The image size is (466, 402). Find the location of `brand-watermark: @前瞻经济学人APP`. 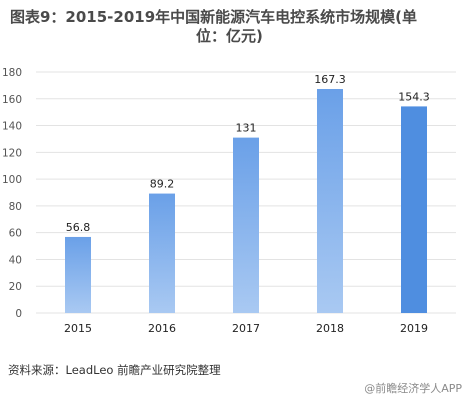

brand-watermark: @前瞻经济学人APP is located at coordinates (413, 388).